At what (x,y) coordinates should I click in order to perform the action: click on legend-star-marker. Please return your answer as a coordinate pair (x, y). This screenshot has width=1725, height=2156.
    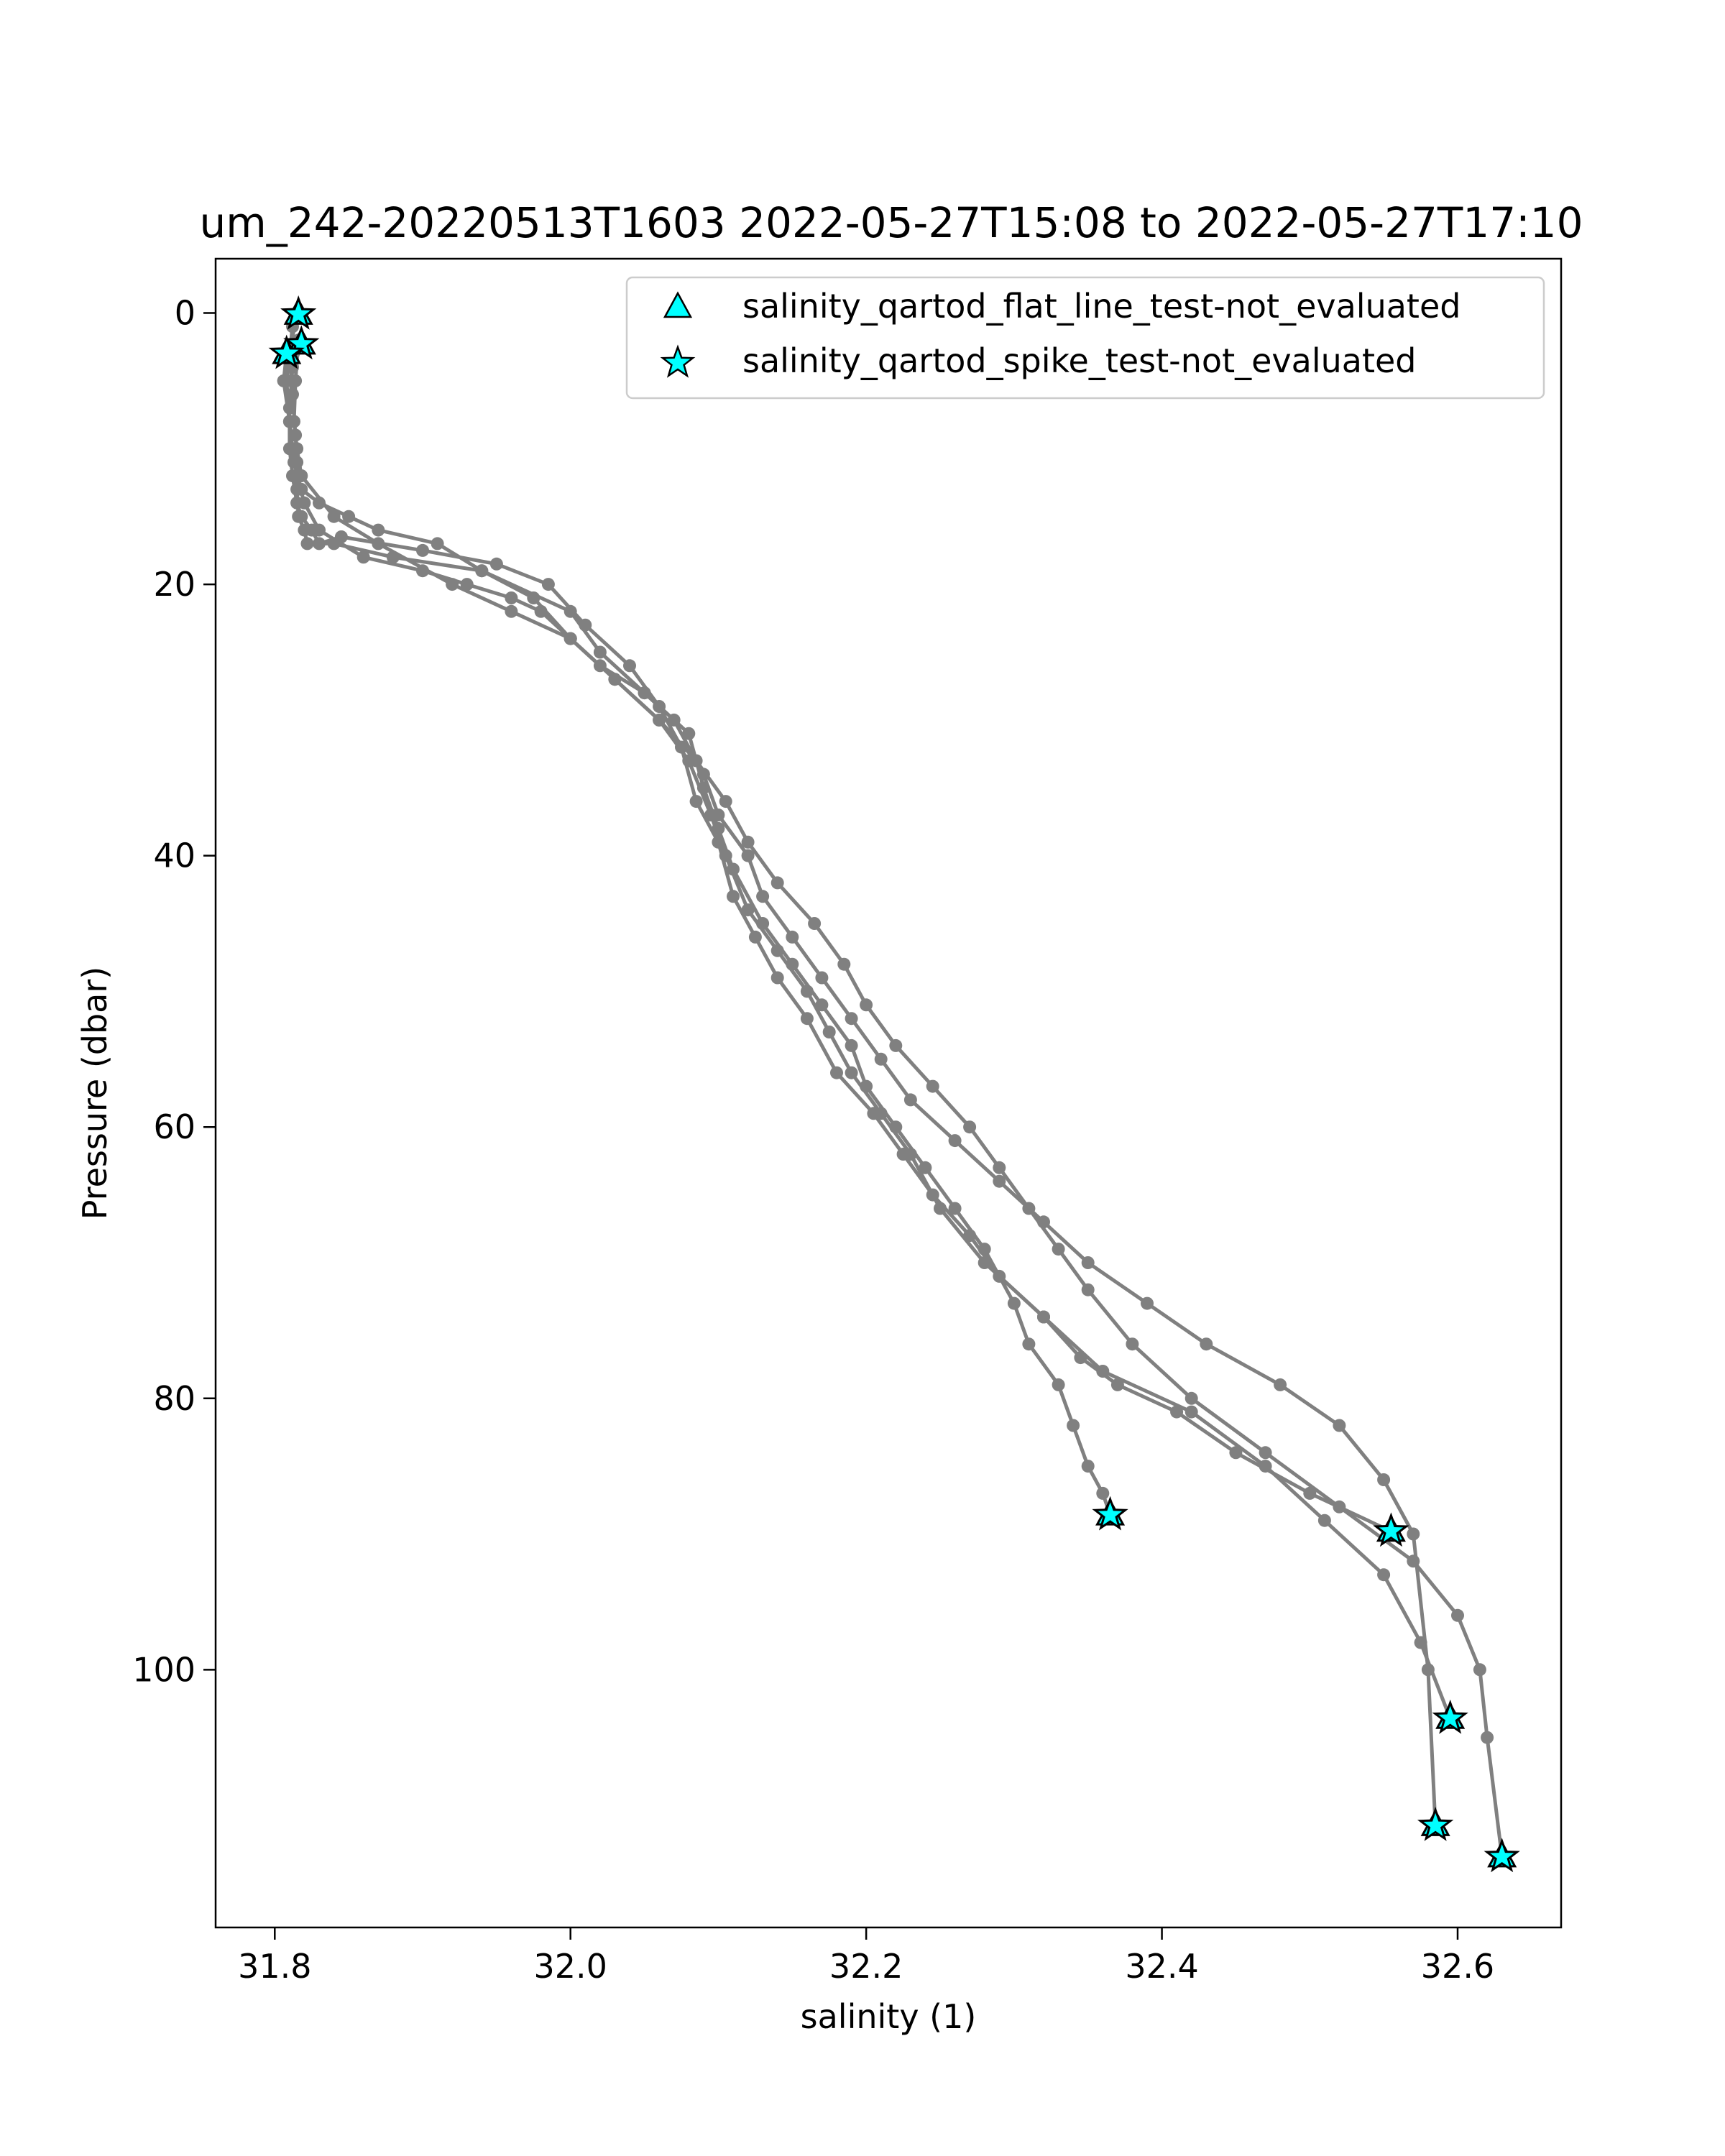
    Looking at the image, I should click on (678, 361).